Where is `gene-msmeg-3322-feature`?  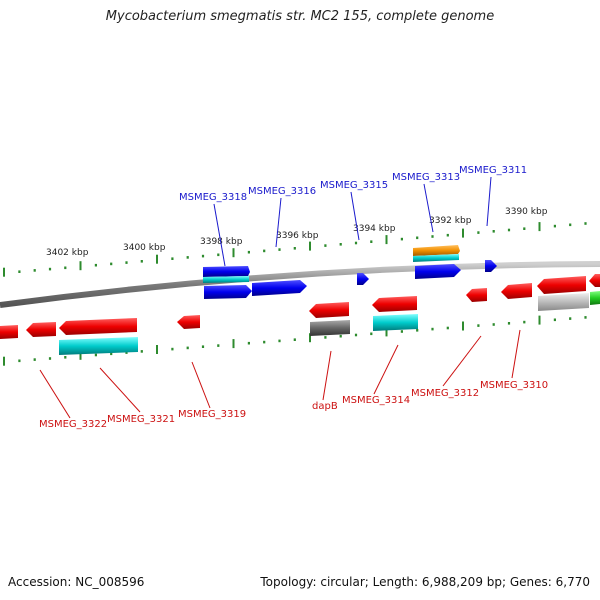
gene-msmeg-3322-feature is located at coordinates (41, 329).